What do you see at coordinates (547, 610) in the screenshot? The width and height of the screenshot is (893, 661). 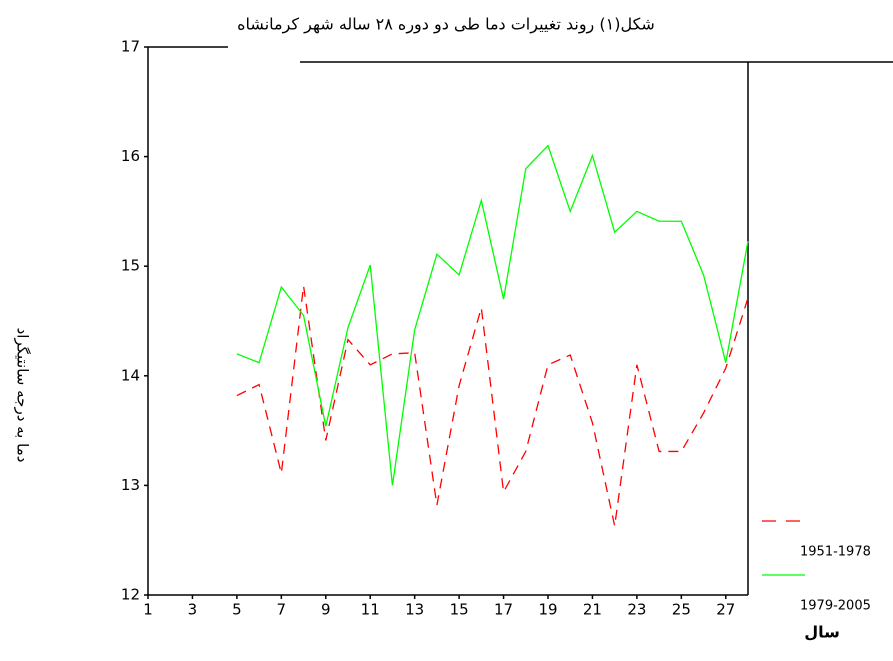 I see `x-tick-label: 19` at bounding box center [547, 610].